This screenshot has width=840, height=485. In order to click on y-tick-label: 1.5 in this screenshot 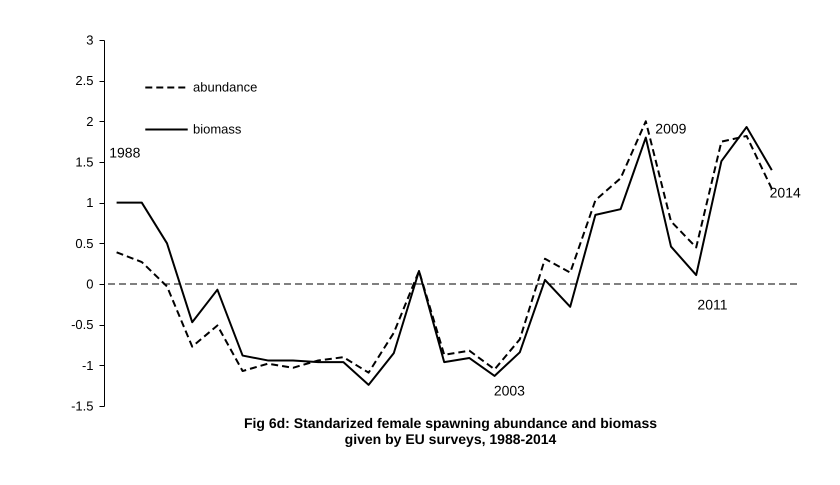, I will do `click(84, 162)`.